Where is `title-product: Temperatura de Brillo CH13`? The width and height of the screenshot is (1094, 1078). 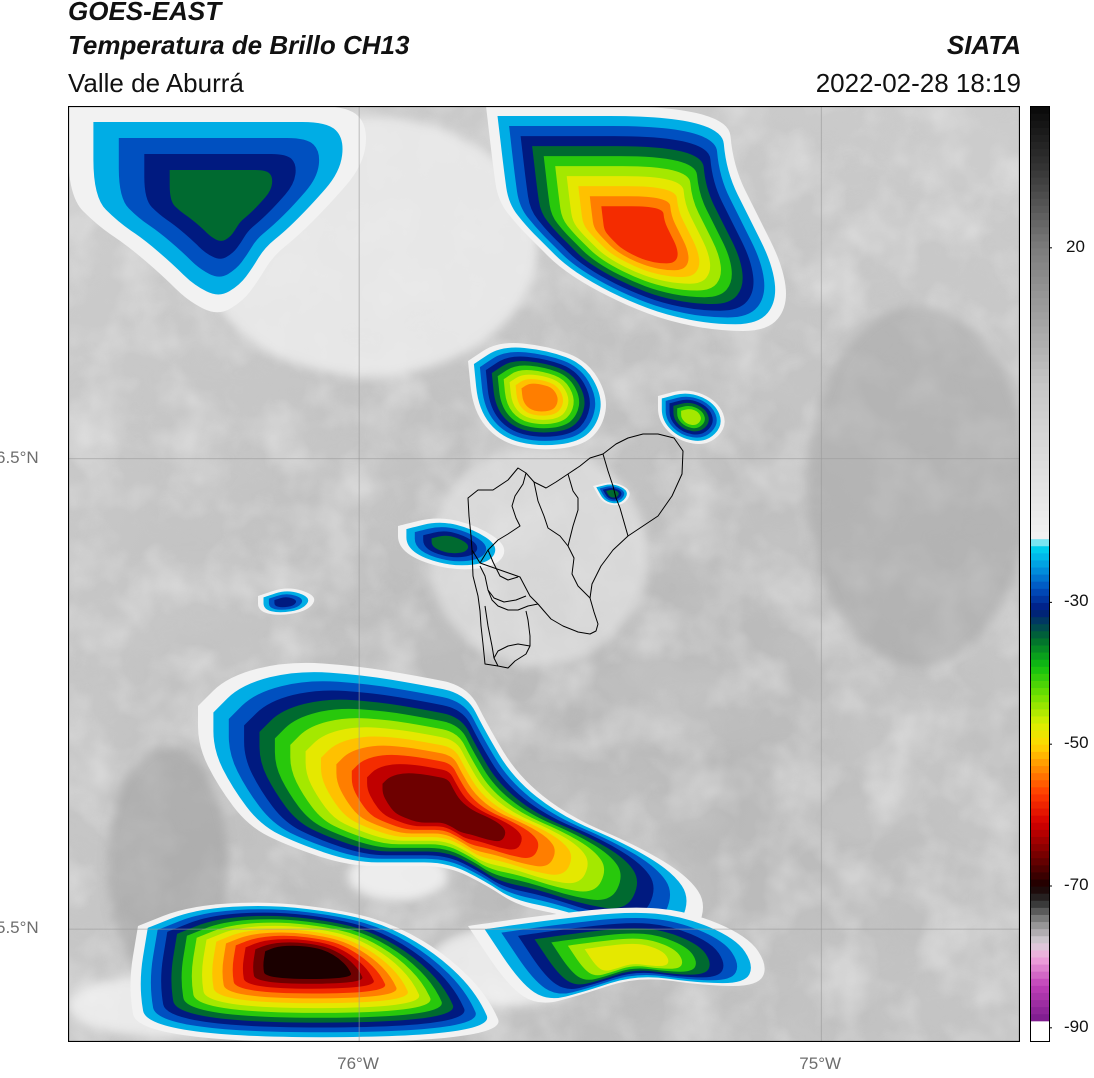 title-product: Temperatura de Brillo CH13 is located at coordinates (239, 45).